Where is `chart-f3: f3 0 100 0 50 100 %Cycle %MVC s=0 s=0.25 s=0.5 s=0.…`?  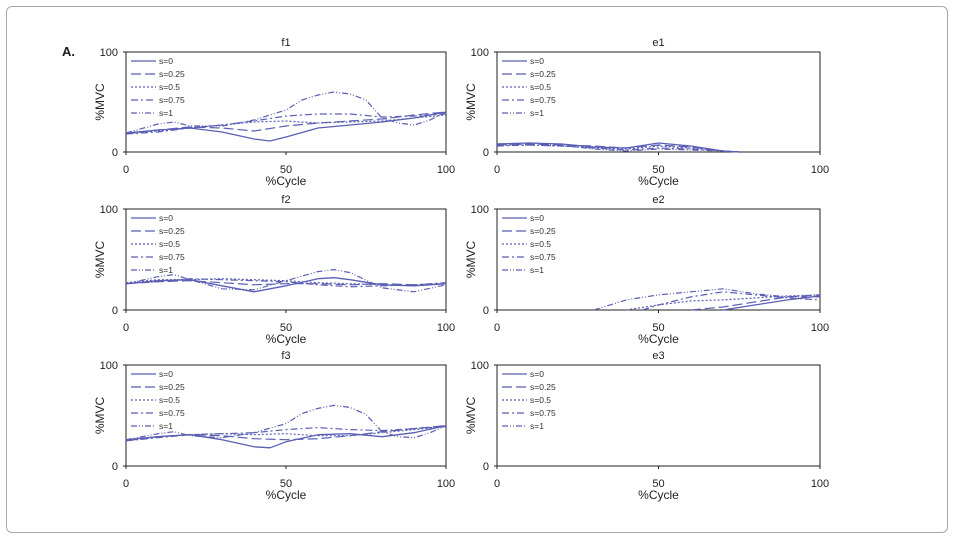
chart-f3: f3 0 100 0 50 100 %Cycle %MVC s=0 s=0.25 s=0.5 s=0.… is located at coordinates (274, 426).